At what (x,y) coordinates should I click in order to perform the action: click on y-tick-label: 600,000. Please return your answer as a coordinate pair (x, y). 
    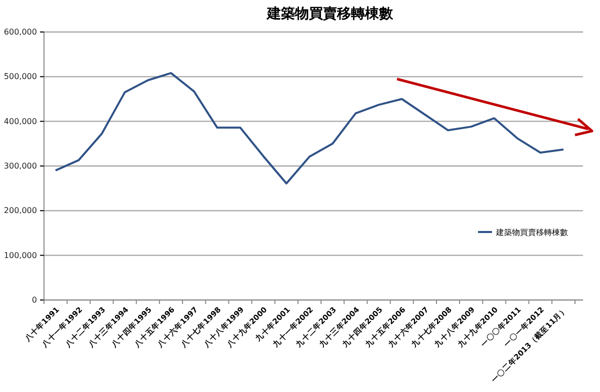
    Looking at the image, I should click on (20, 32).